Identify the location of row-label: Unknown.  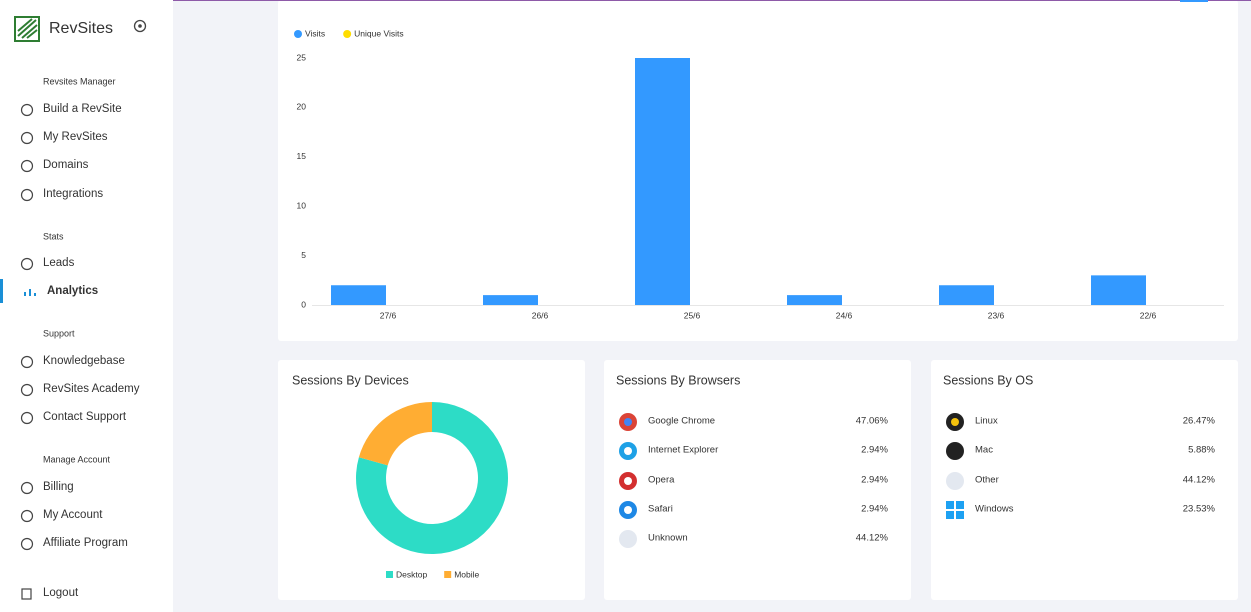
(668, 538).